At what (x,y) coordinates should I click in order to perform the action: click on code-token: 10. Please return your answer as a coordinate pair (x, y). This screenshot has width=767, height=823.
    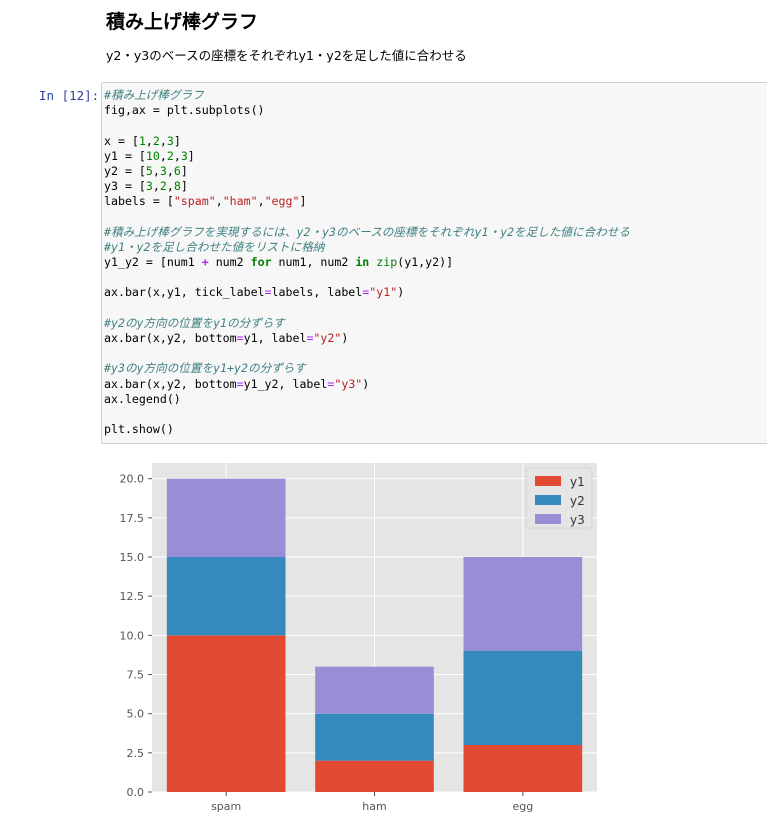
    Looking at the image, I should click on (152, 155).